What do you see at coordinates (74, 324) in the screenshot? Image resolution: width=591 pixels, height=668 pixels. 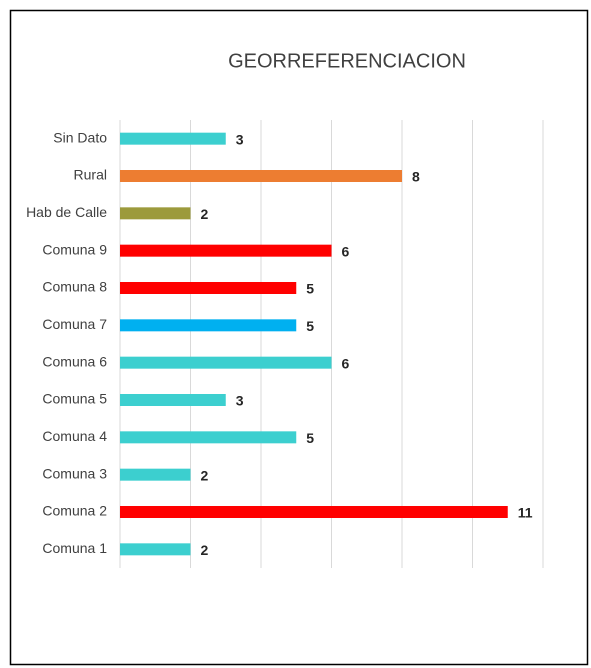 I see `y-tick-label: Comuna 7` at bounding box center [74, 324].